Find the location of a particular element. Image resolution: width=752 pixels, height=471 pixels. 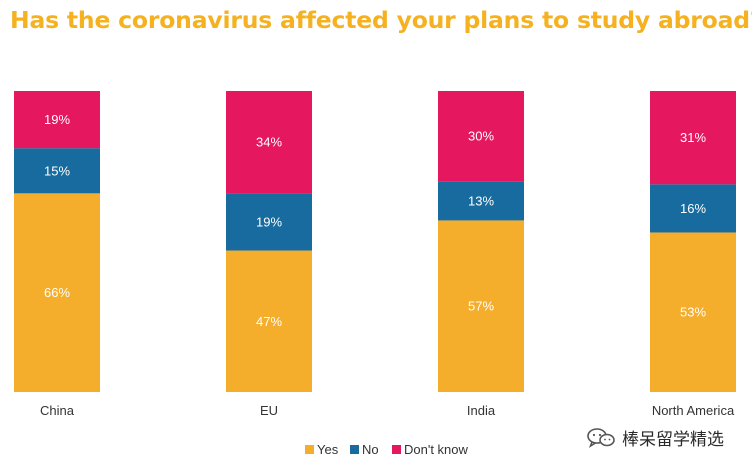

bar-eu-no-label: 19% is located at coordinates (269, 221).